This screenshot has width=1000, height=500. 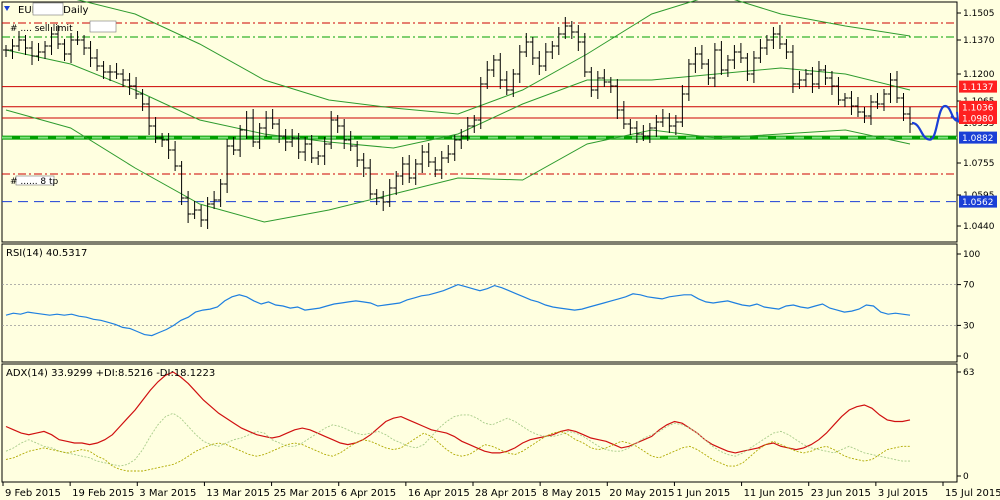 What do you see at coordinates (33, 493) in the screenshot?
I see `time-tick-label: 9 Feb 2015` at bounding box center [33, 493].